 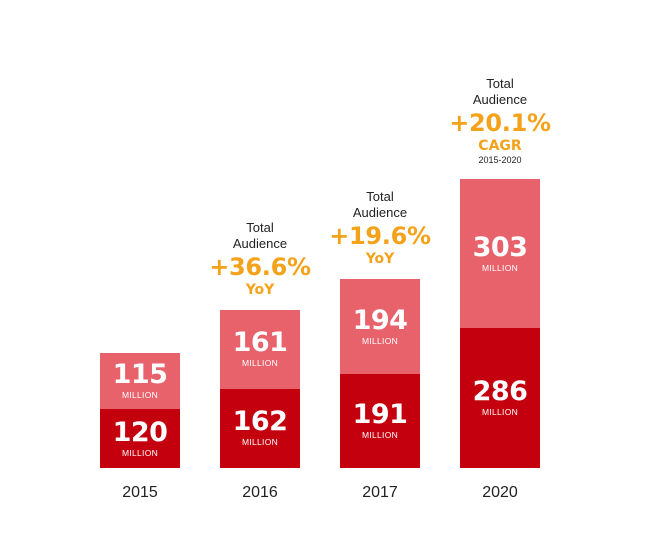 What do you see at coordinates (260, 492) in the screenshot?
I see `x-tick-label-2016: 2016` at bounding box center [260, 492].